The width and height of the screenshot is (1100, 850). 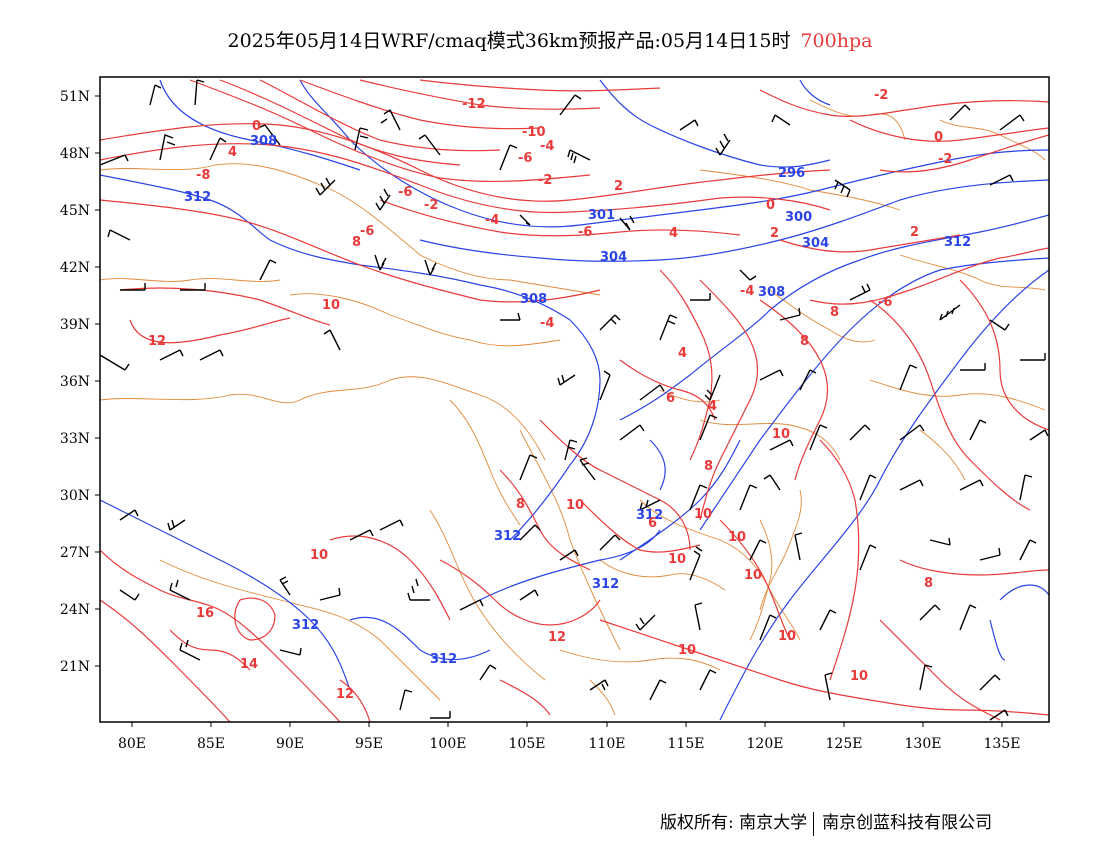 What do you see at coordinates (844, 744) in the screenshot?
I see `lon-label: 125E` at bounding box center [844, 744].